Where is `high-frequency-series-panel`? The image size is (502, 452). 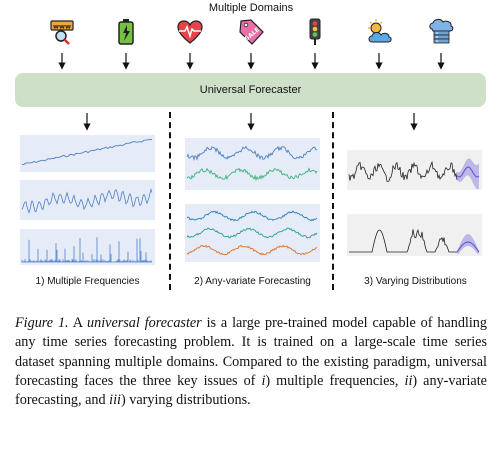
high-frequency-series-panel is located at coordinates (87, 247).